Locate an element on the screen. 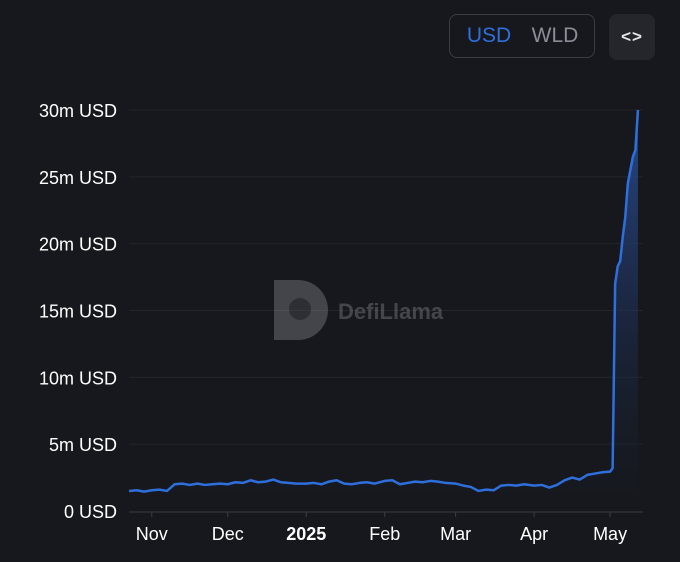 This screenshot has width=680, height=562. x-tick-label: Mar is located at coordinates (455, 534).